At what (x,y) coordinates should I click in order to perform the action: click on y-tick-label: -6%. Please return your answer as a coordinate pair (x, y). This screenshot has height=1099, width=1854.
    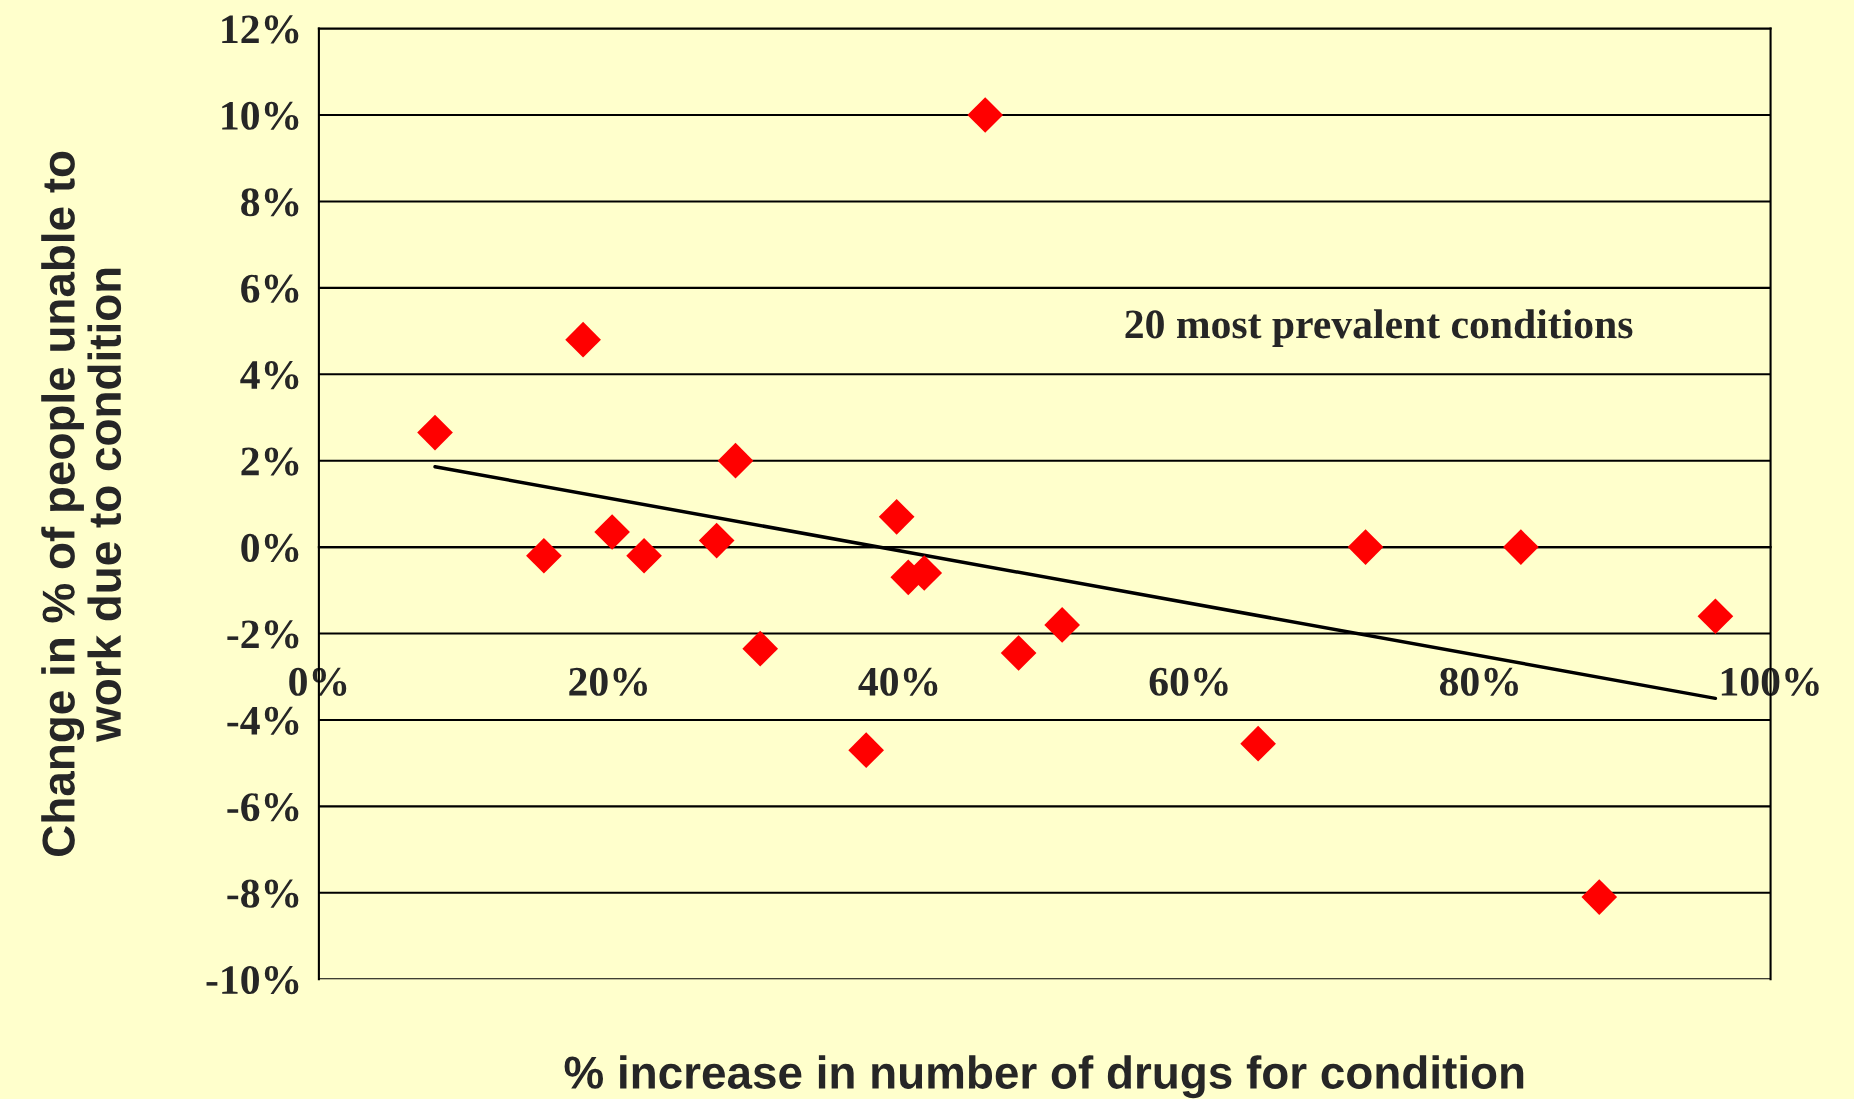
    Looking at the image, I should click on (263, 807).